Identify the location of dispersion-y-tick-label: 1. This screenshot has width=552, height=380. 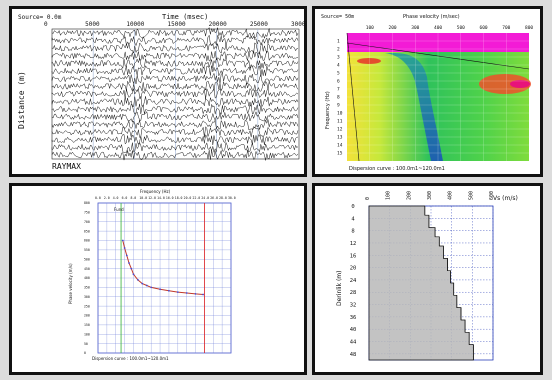
(338, 42).